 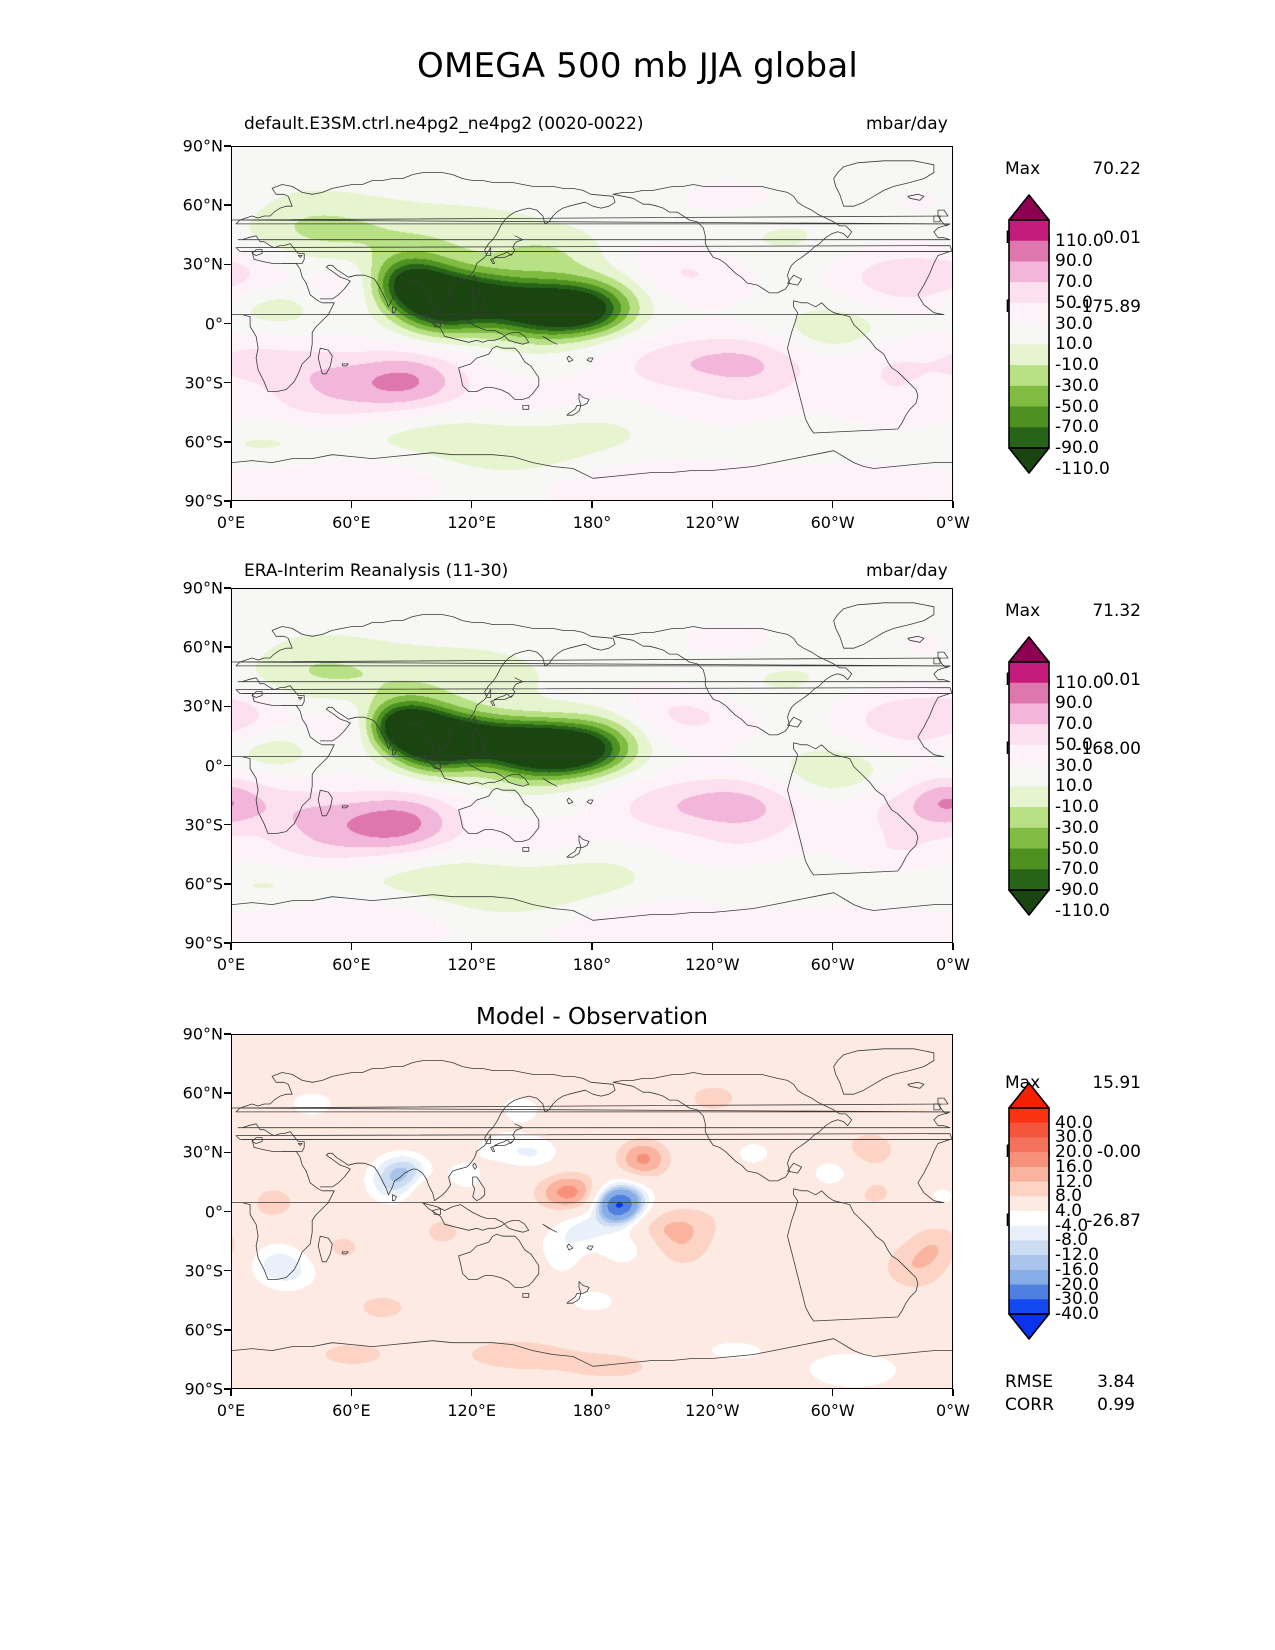 What do you see at coordinates (637, 66) in the screenshot?
I see `figure-title: OMEGA 500 mb JJA global` at bounding box center [637, 66].